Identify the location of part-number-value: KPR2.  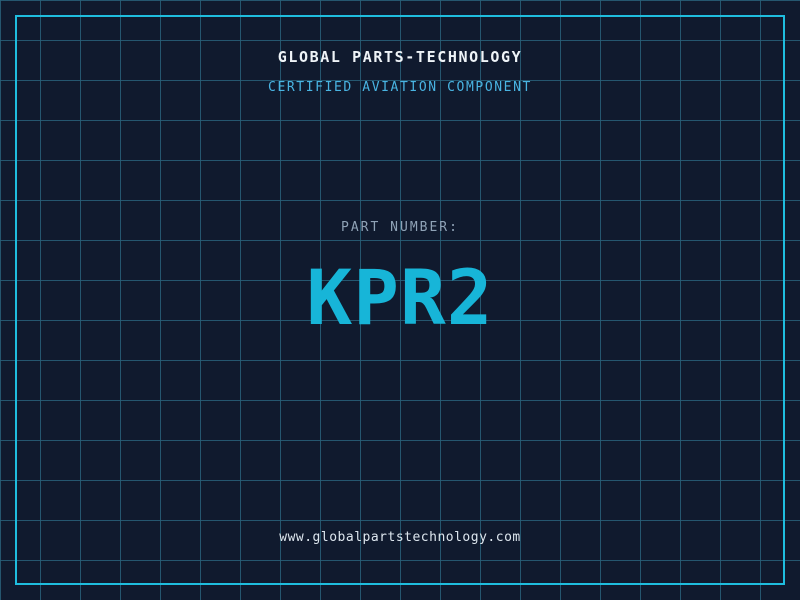
(400, 297).